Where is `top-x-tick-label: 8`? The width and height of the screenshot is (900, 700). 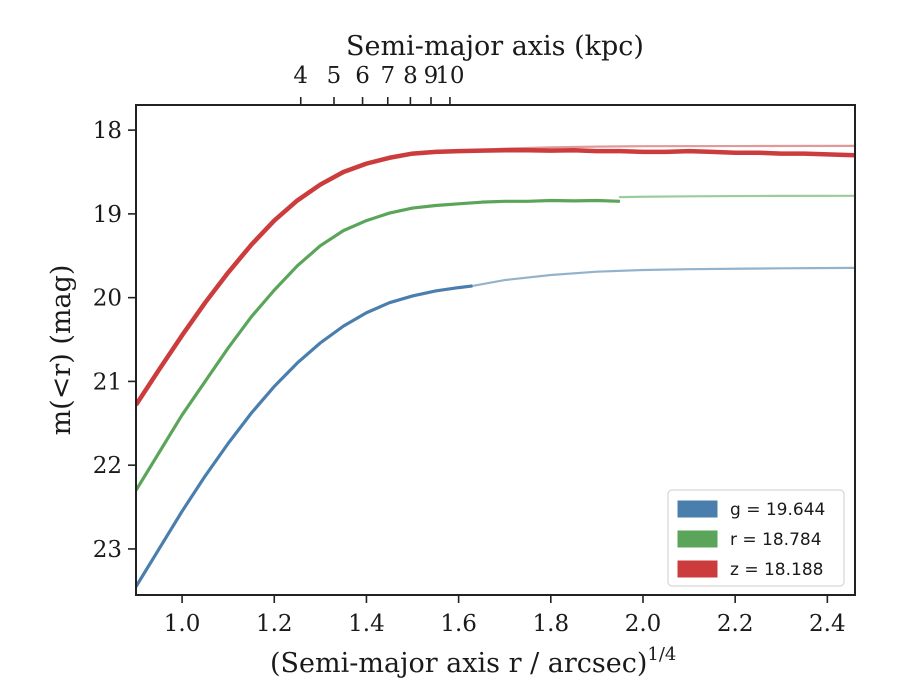
top-x-tick-label: 8 is located at coordinates (410, 76).